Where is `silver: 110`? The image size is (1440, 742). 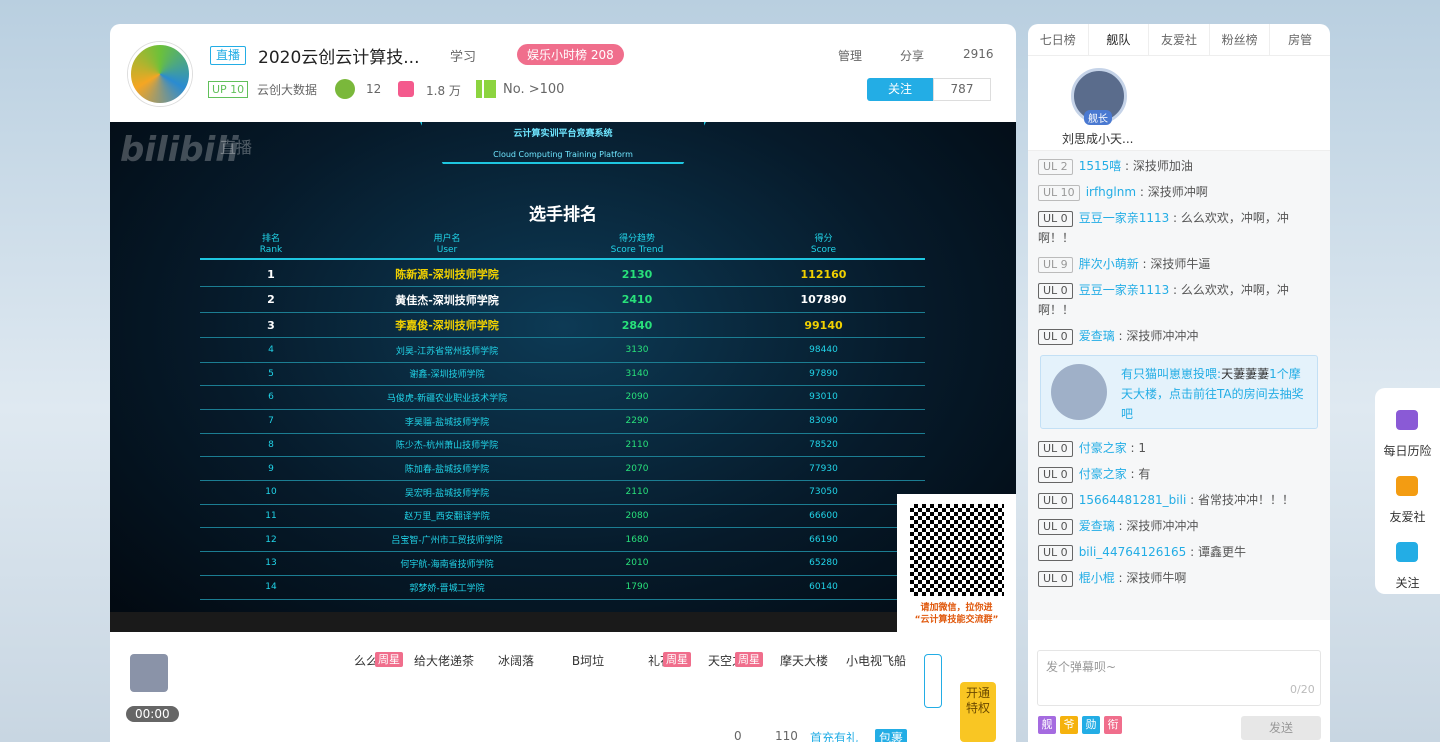
silver: 110 is located at coordinates (786, 735).